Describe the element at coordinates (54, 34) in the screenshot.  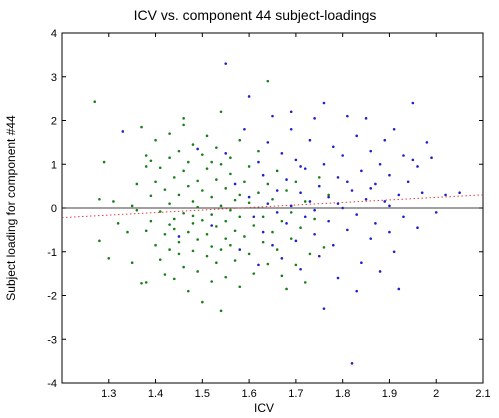
I see `y-tick-label: 4` at that location.